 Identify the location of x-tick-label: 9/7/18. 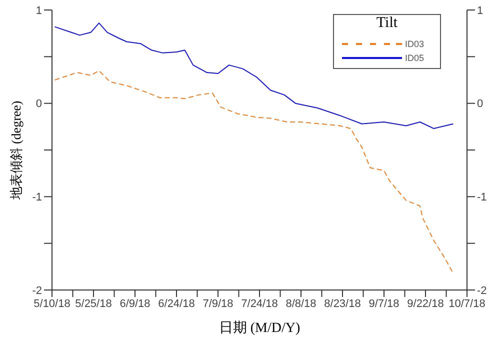
(384, 304).